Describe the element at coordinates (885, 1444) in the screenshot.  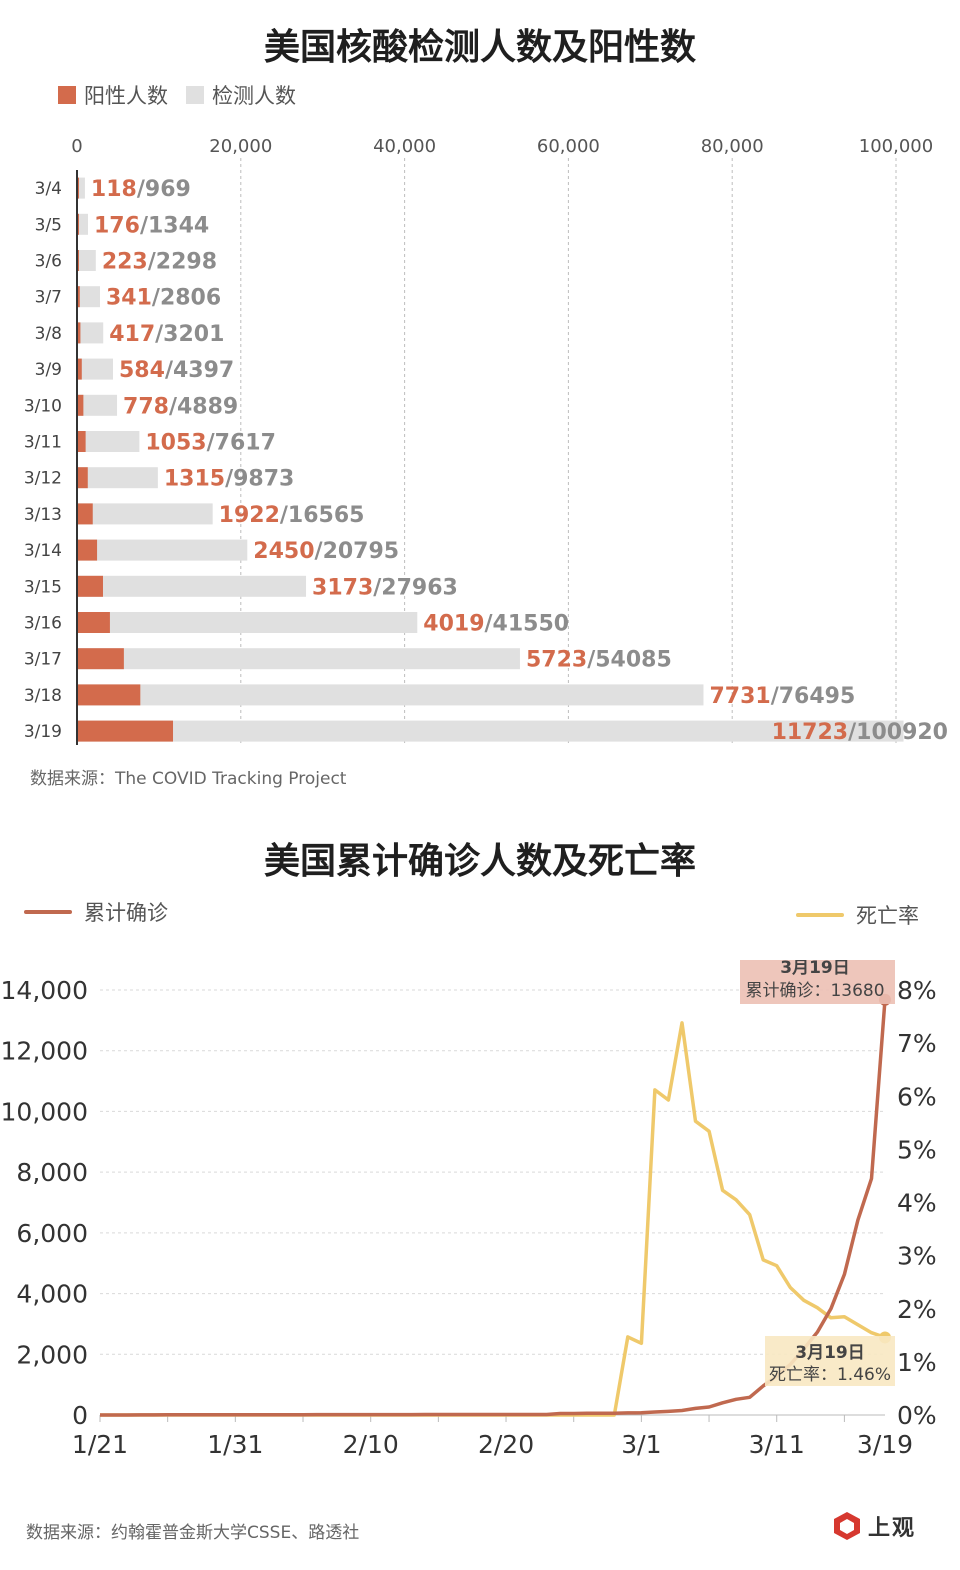
I see `x-tick-label: 3/19` at that location.